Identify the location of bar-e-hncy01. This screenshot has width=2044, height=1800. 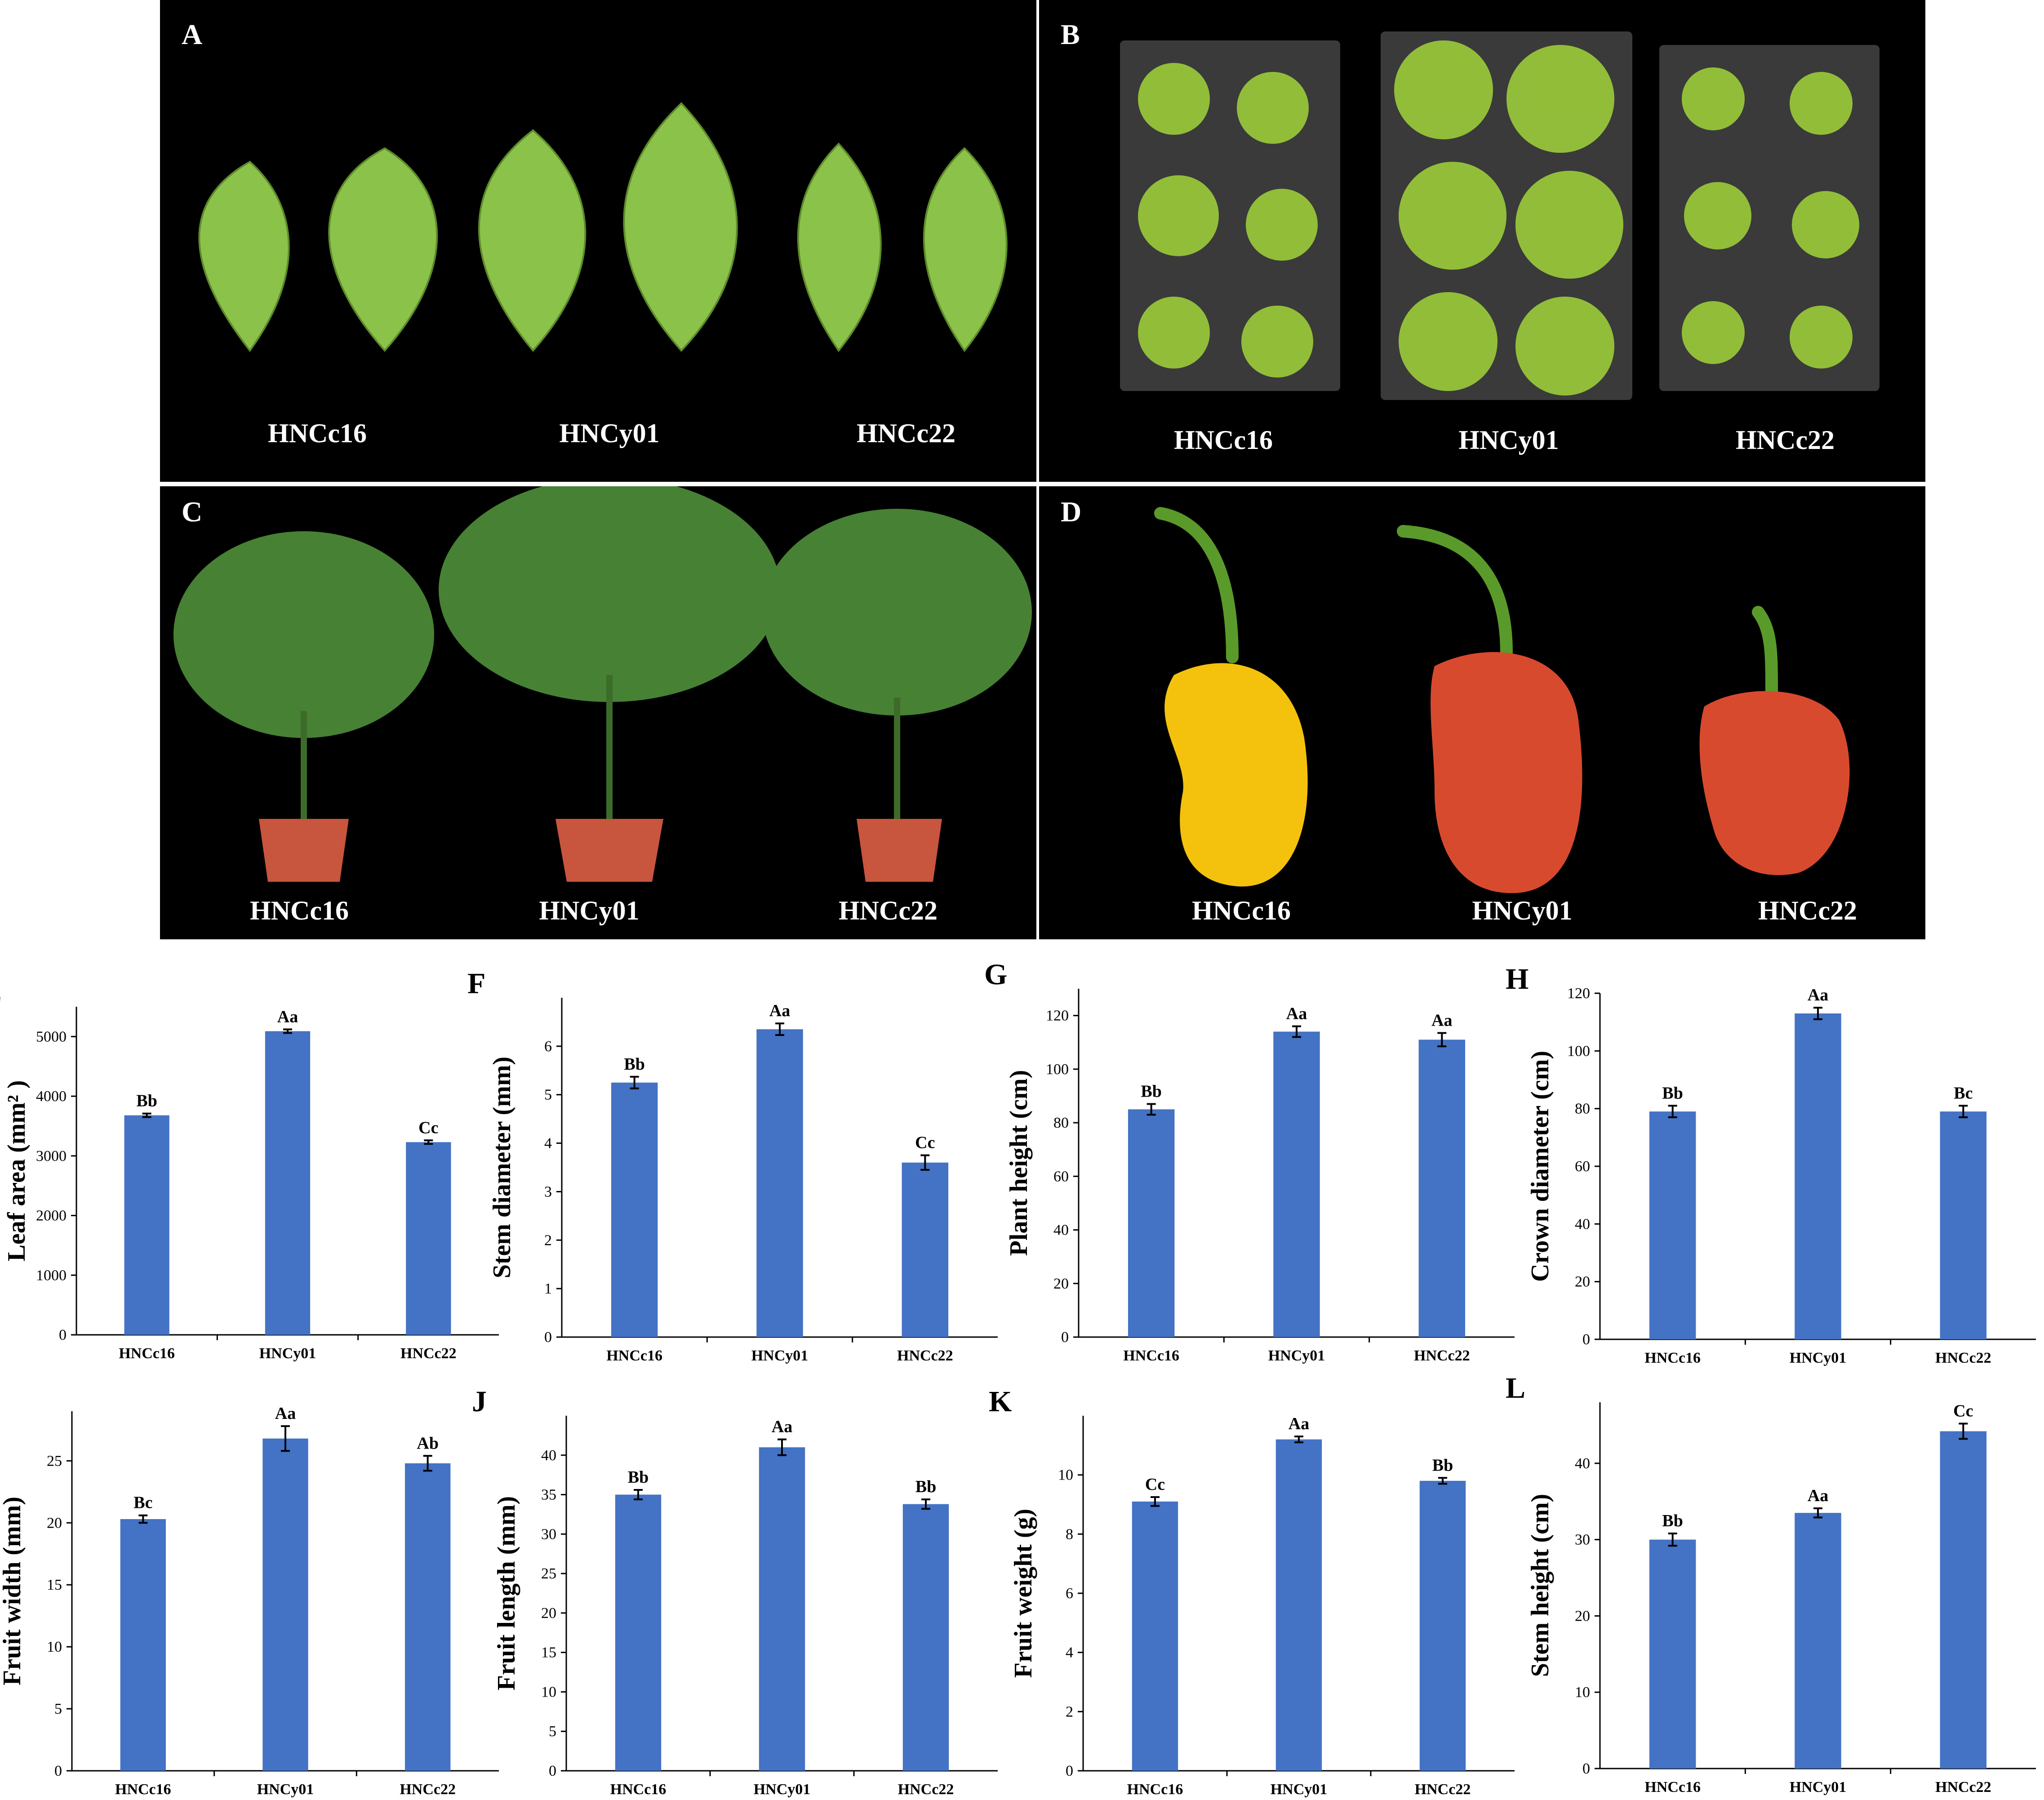
(288, 1183).